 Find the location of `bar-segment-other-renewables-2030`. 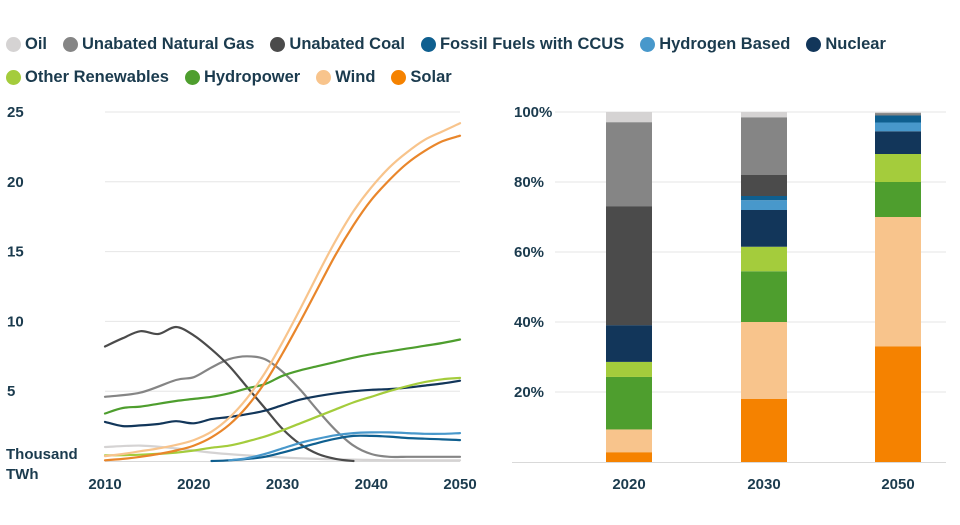

bar-segment-other-renewables-2030 is located at coordinates (764, 259).